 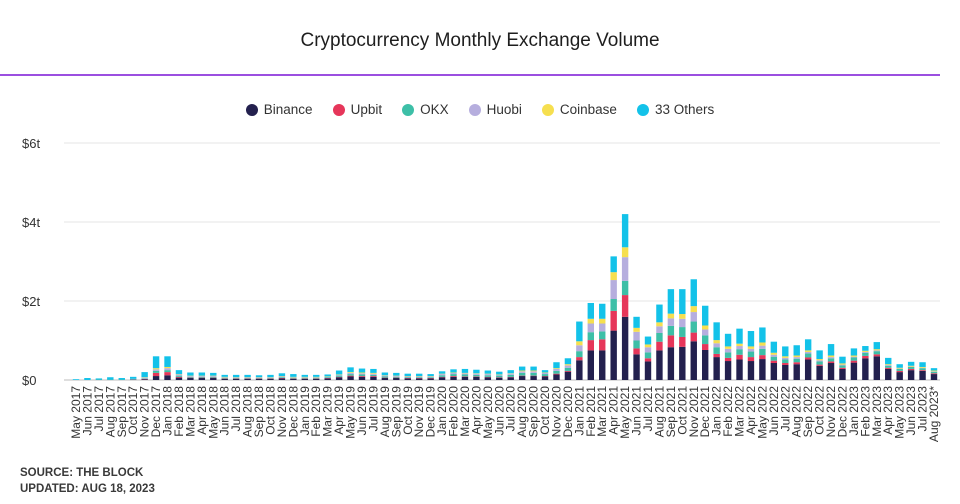 What do you see at coordinates (408, 109) in the screenshot?
I see `legend-swatch` at bounding box center [408, 109].